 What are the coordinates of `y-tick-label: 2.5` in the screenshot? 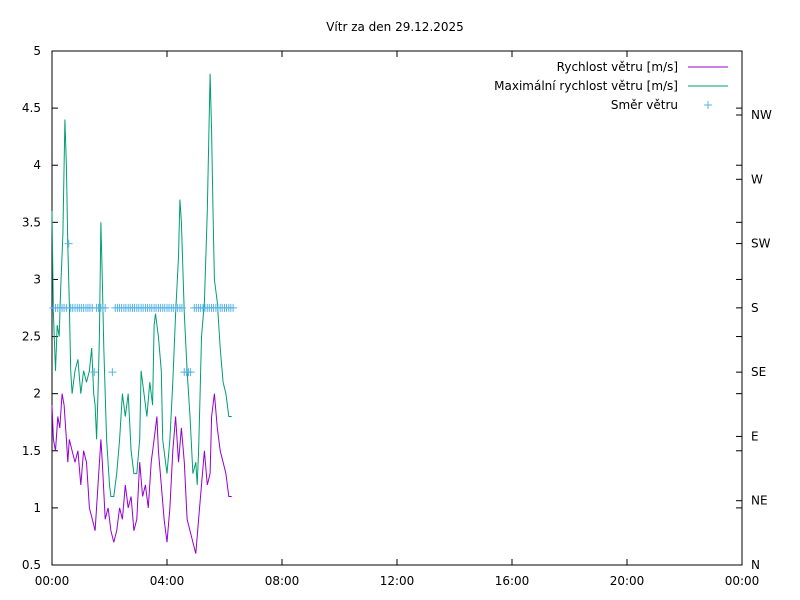 It's located at (31, 337).